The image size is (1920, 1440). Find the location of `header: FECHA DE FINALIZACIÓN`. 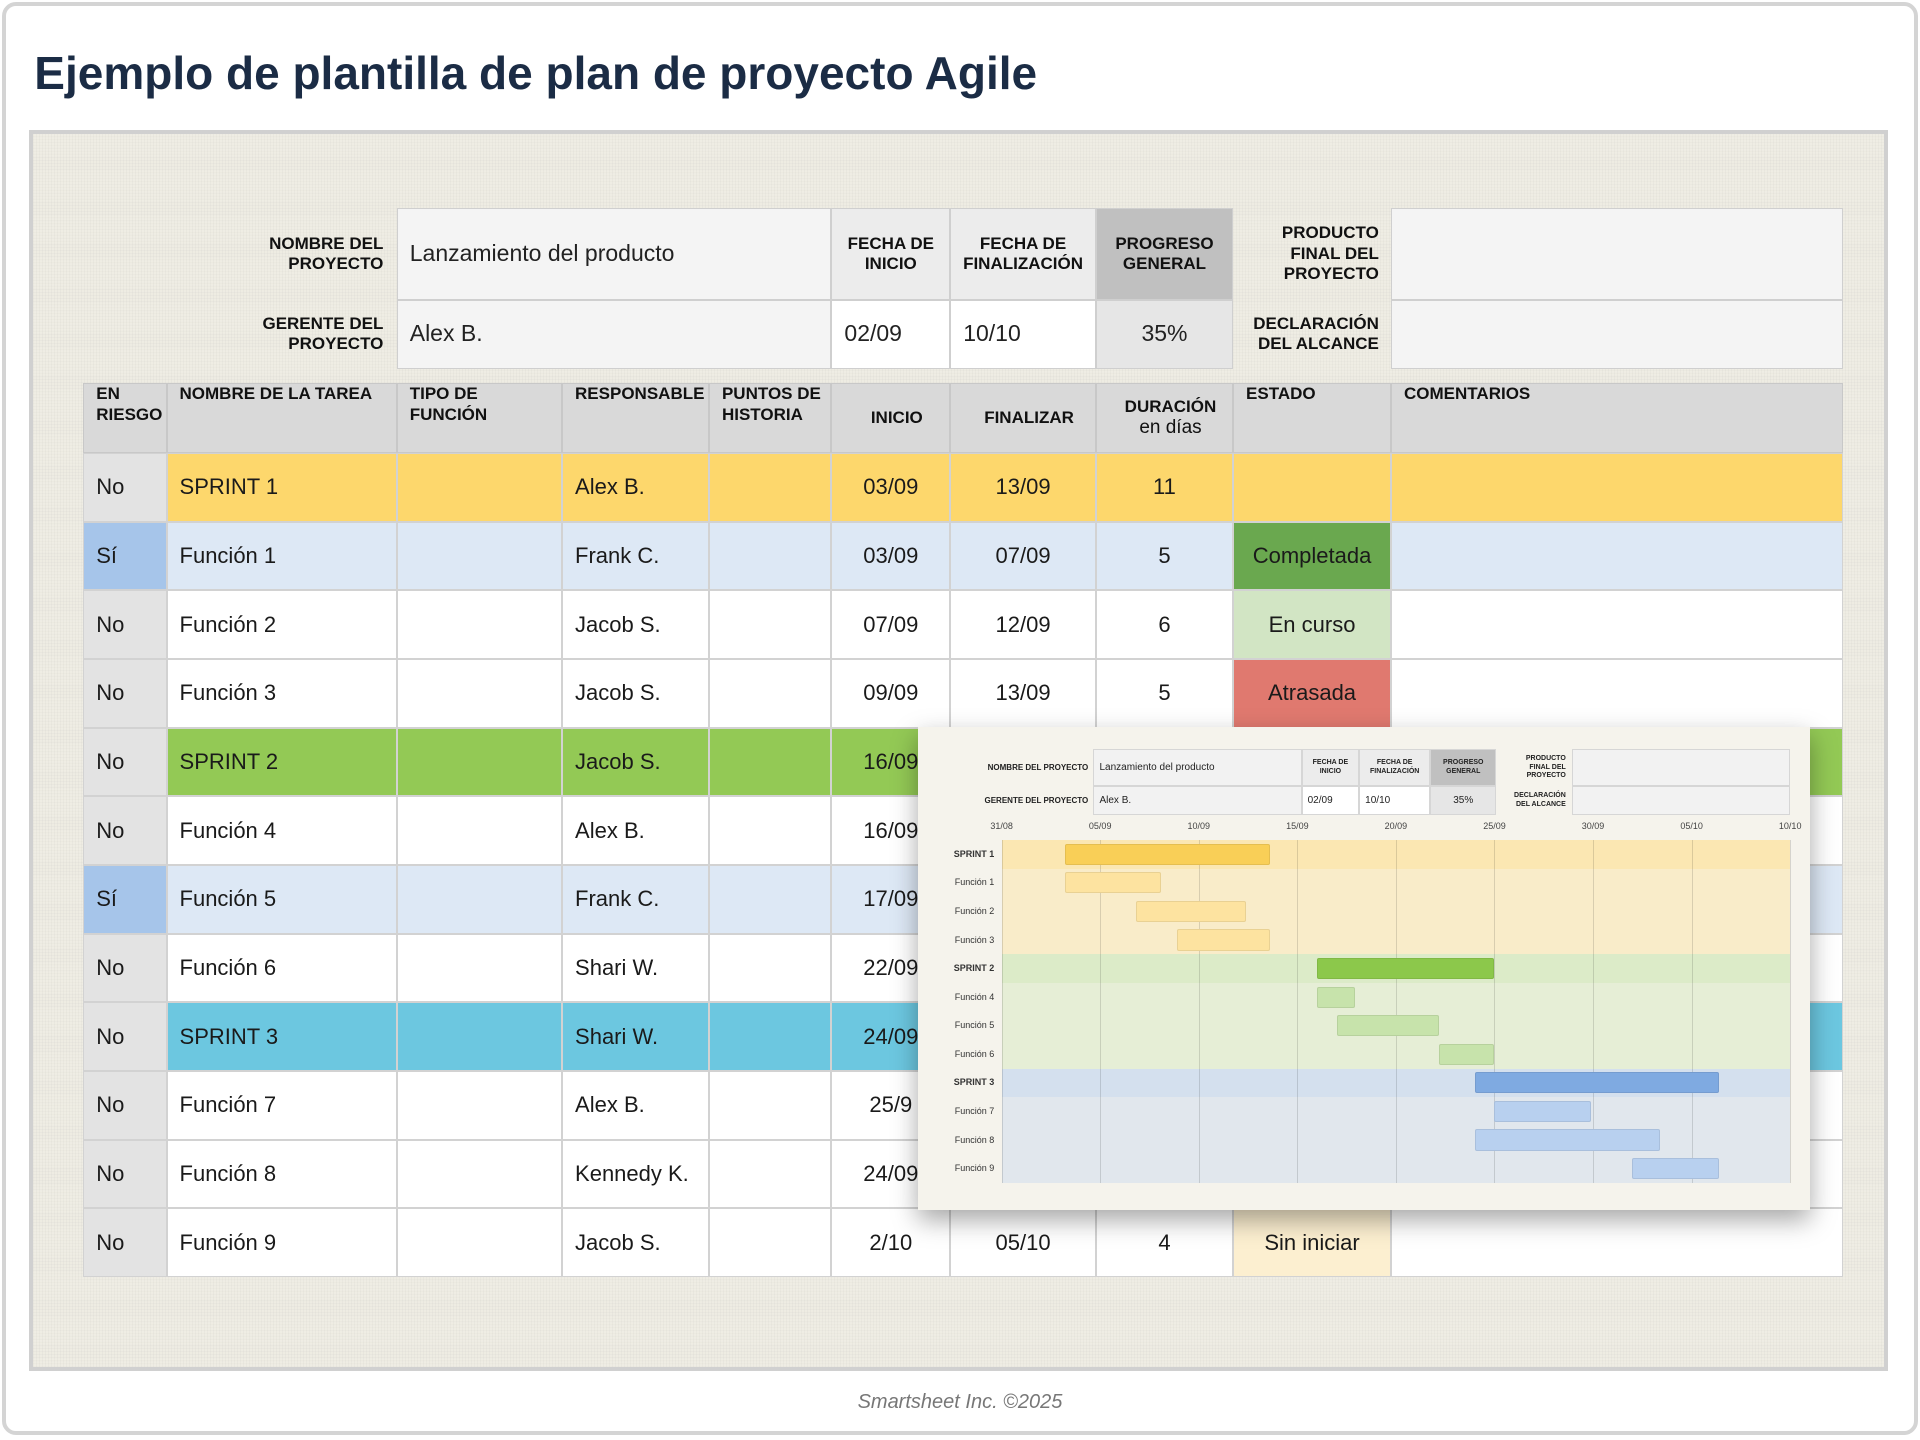

header: FECHA DE FINALIZACIÓN is located at coordinates (1395, 768).